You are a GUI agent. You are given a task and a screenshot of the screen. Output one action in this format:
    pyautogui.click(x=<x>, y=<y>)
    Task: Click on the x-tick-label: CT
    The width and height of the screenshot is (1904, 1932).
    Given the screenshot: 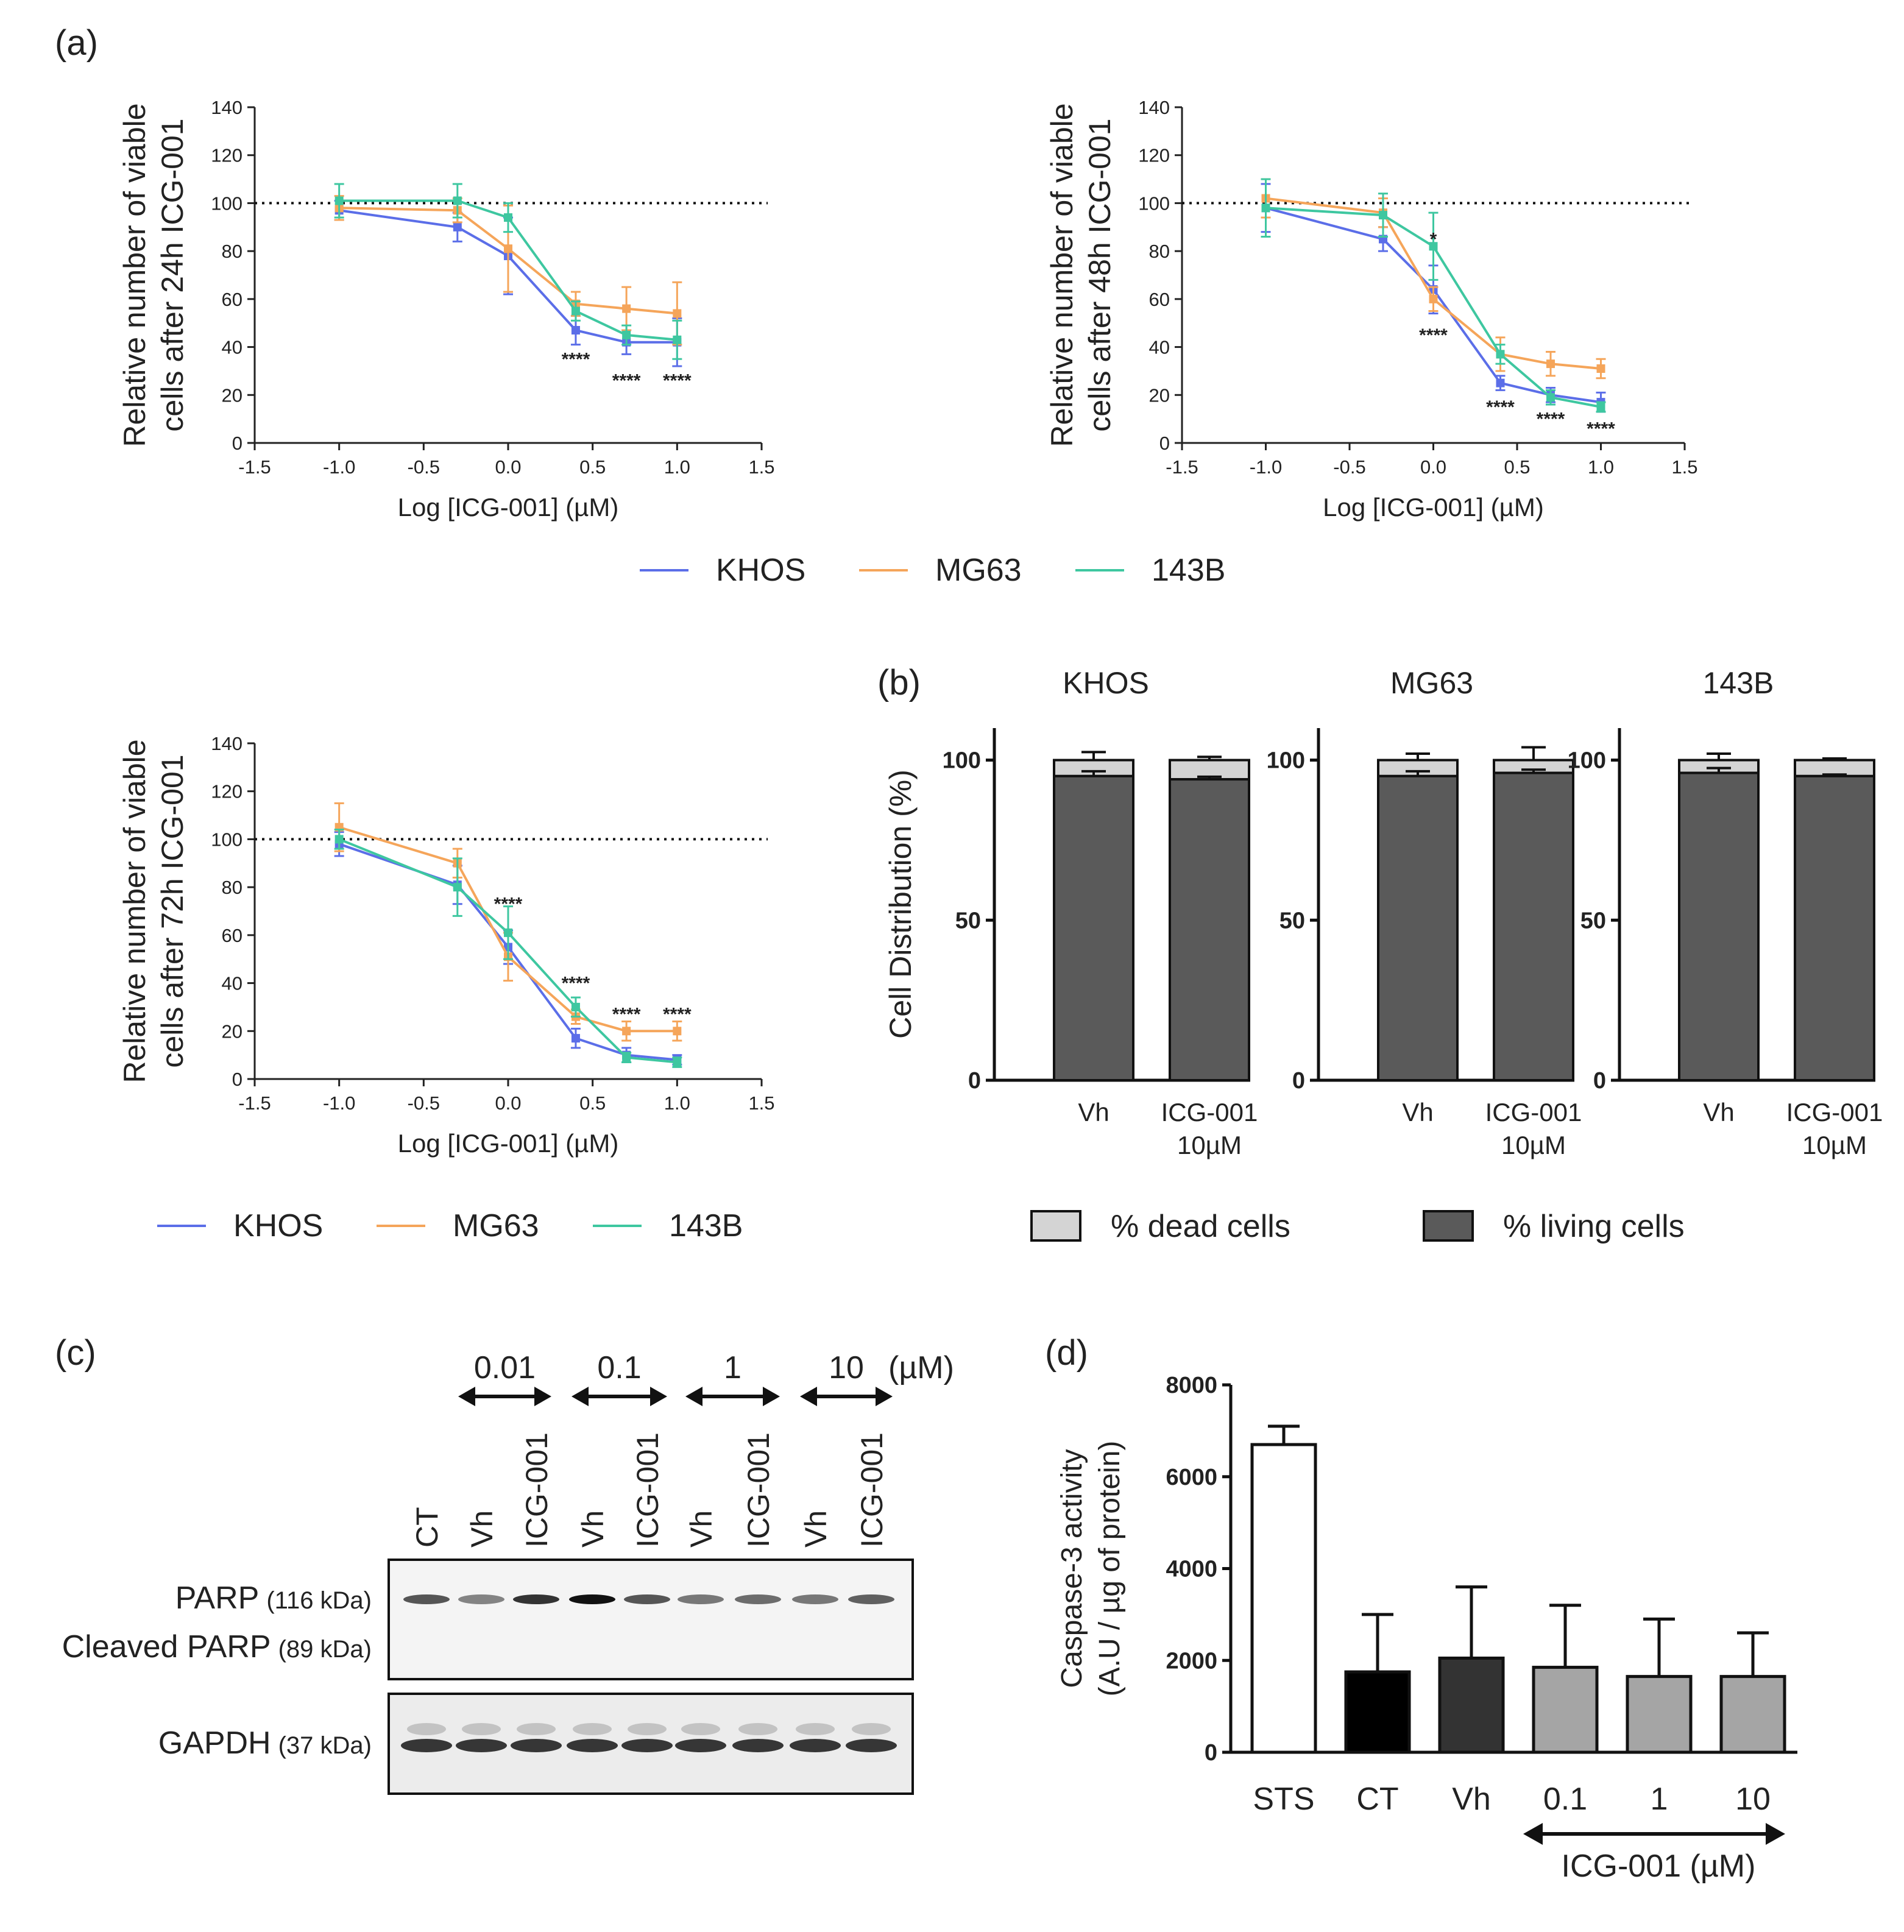 What is the action you would take?
    pyautogui.click(x=1377, y=1799)
    